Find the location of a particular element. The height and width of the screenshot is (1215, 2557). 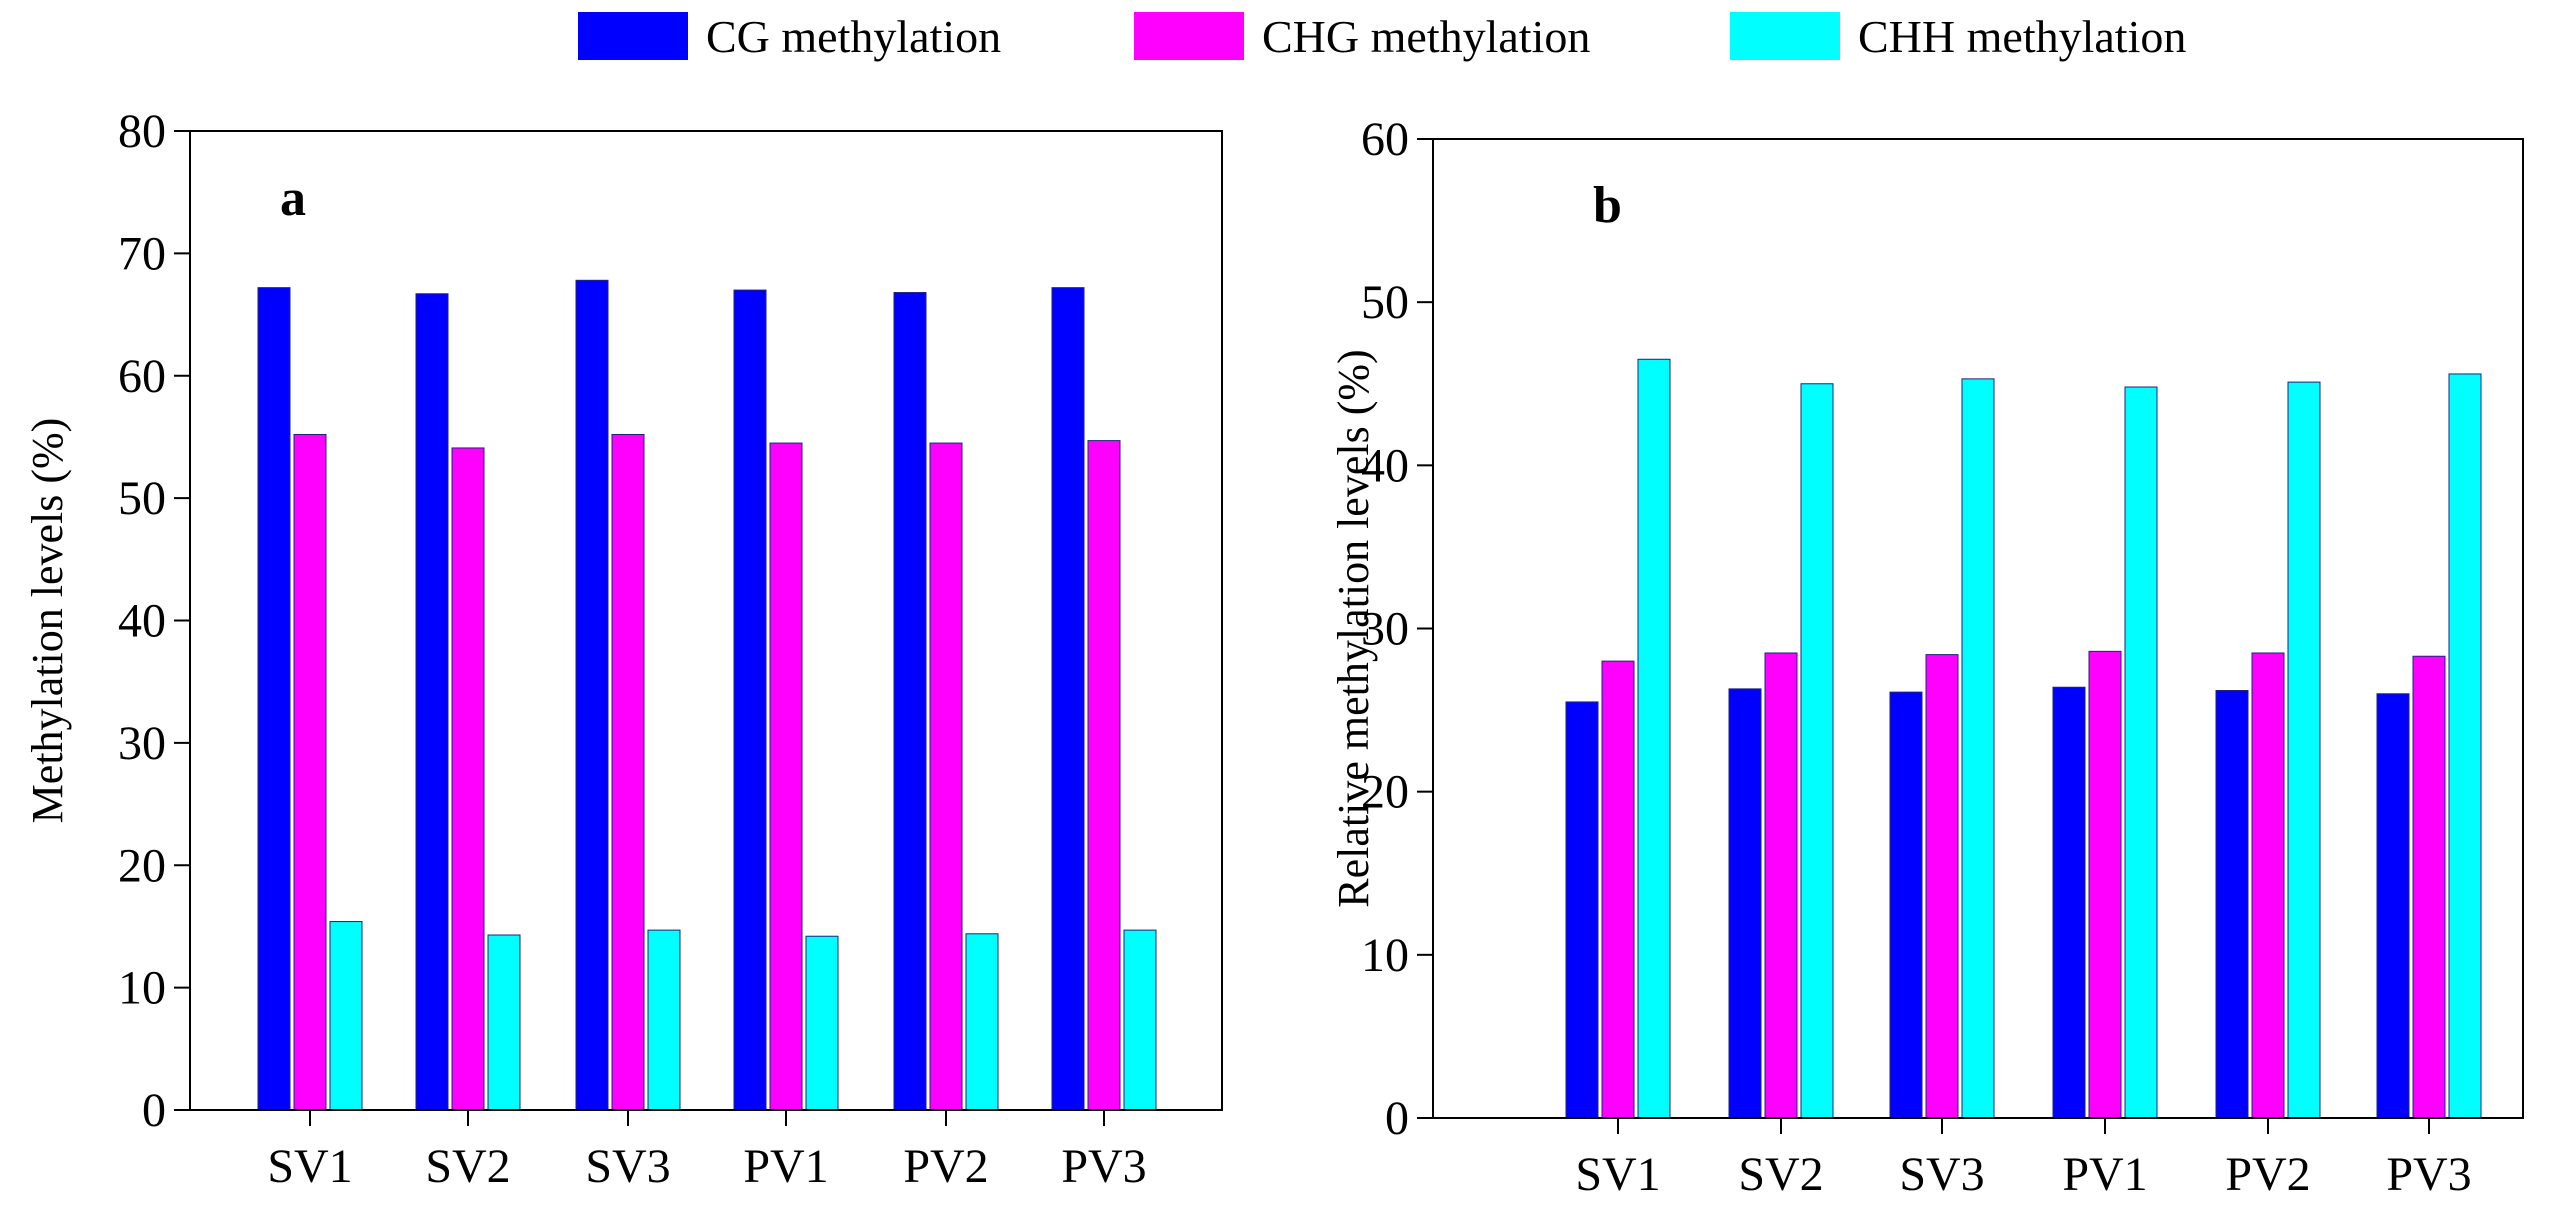

bar-a-sv3-chh is located at coordinates (664, 1020).